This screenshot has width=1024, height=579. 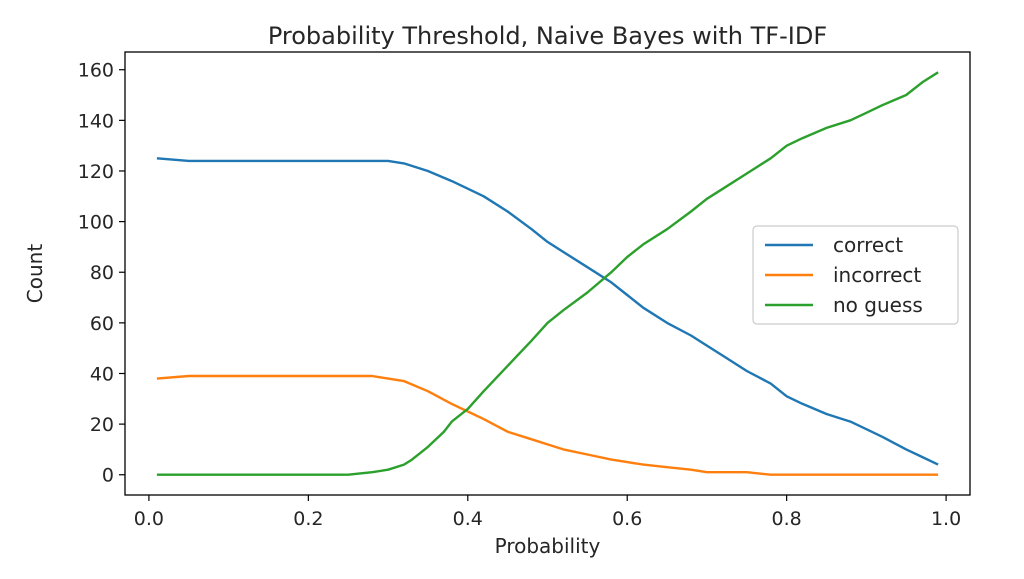 I want to click on y-axis: 0 20 40 60 80 100 120 140 160, so click(x=101, y=273).